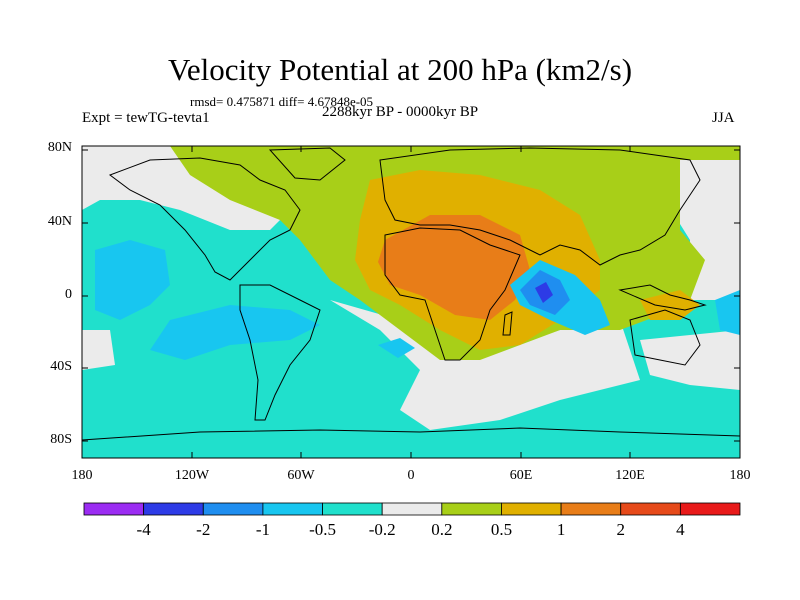 This screenshot has width=800, height=600. I want to click on colorbar-label: 0.5, so click(501, 529).